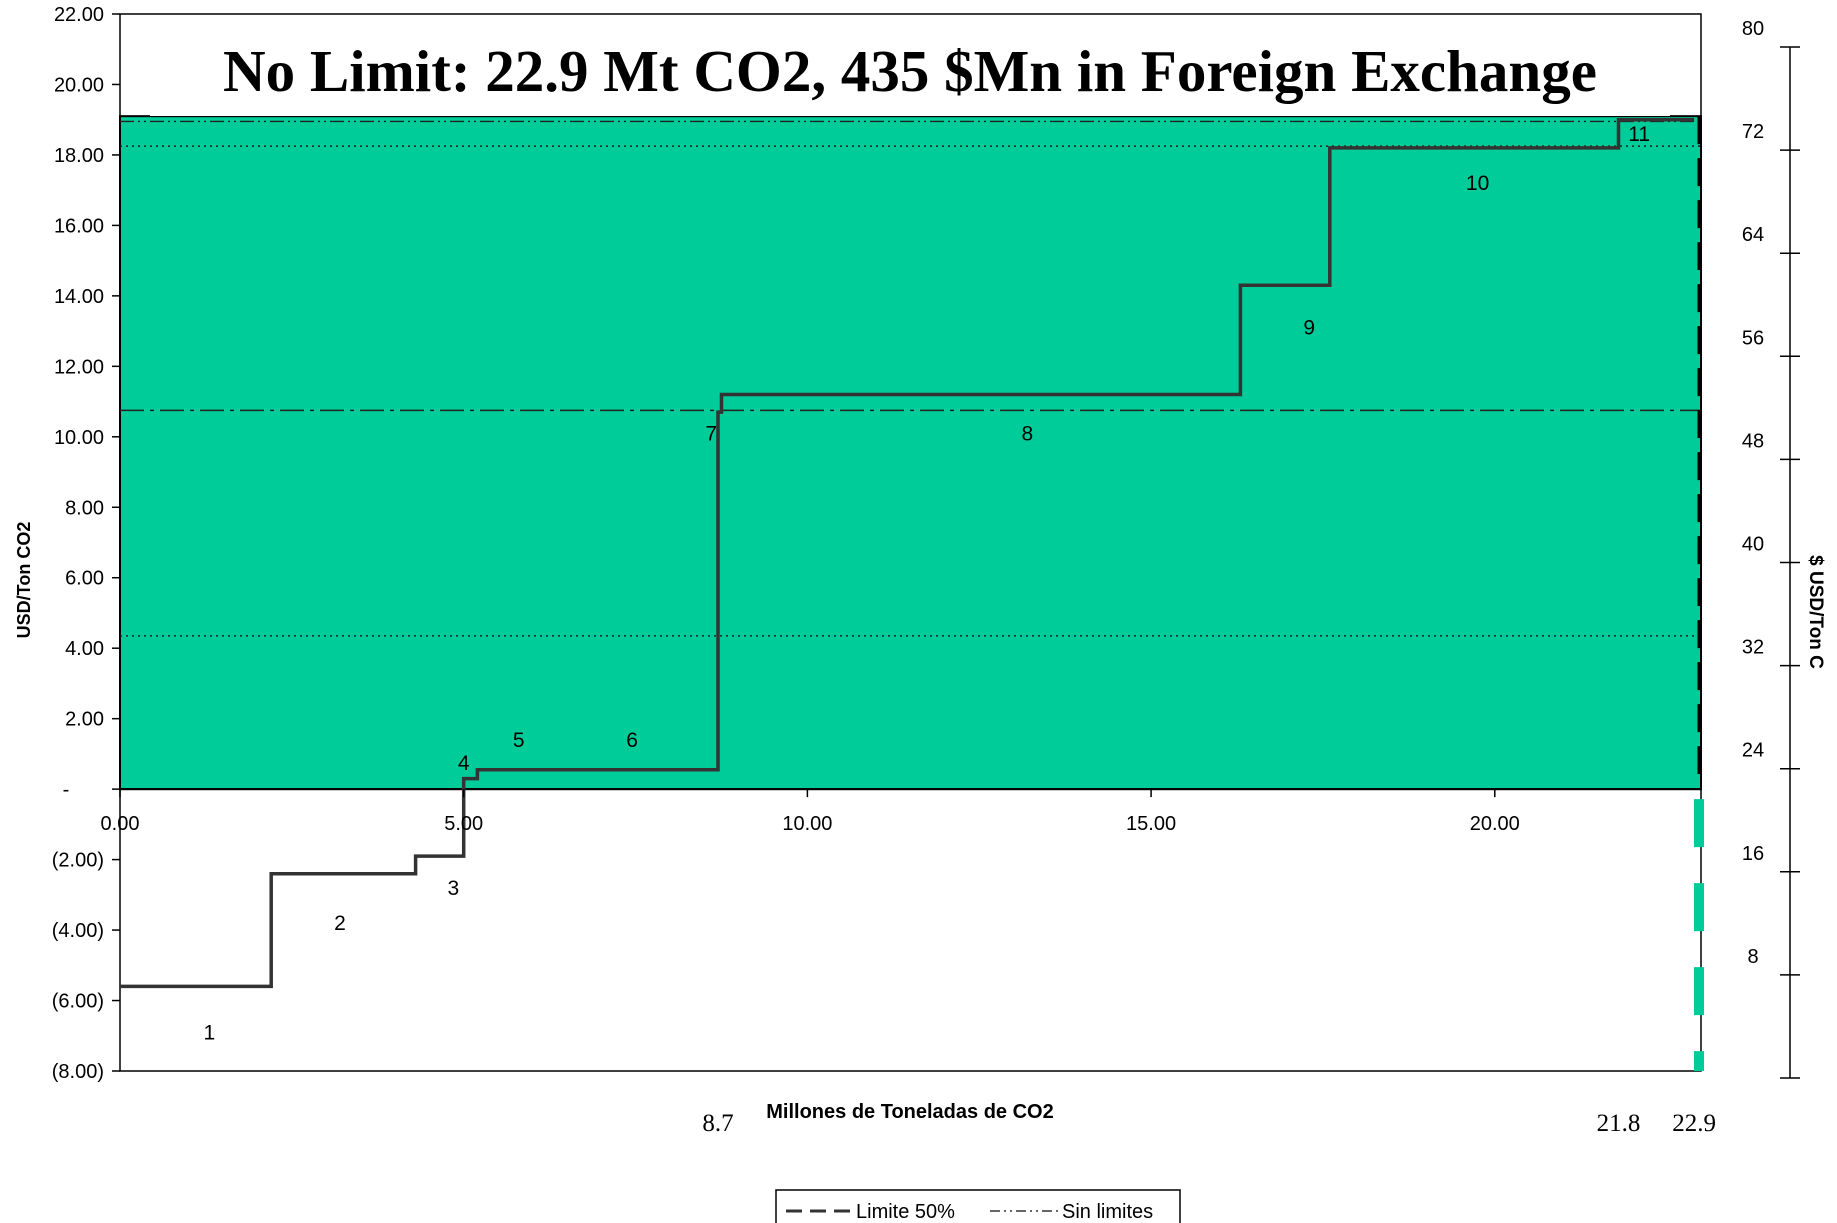  I want to click on y2-tick-label: 40, so click(1753, 545).